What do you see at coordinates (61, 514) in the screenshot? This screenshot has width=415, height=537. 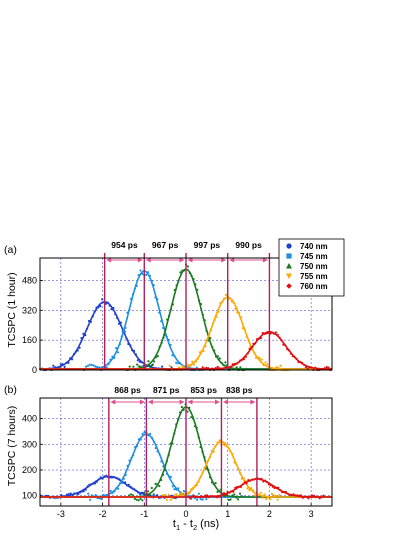 I see `x-tick-label-0: -3` at bounding box center [61, 514].